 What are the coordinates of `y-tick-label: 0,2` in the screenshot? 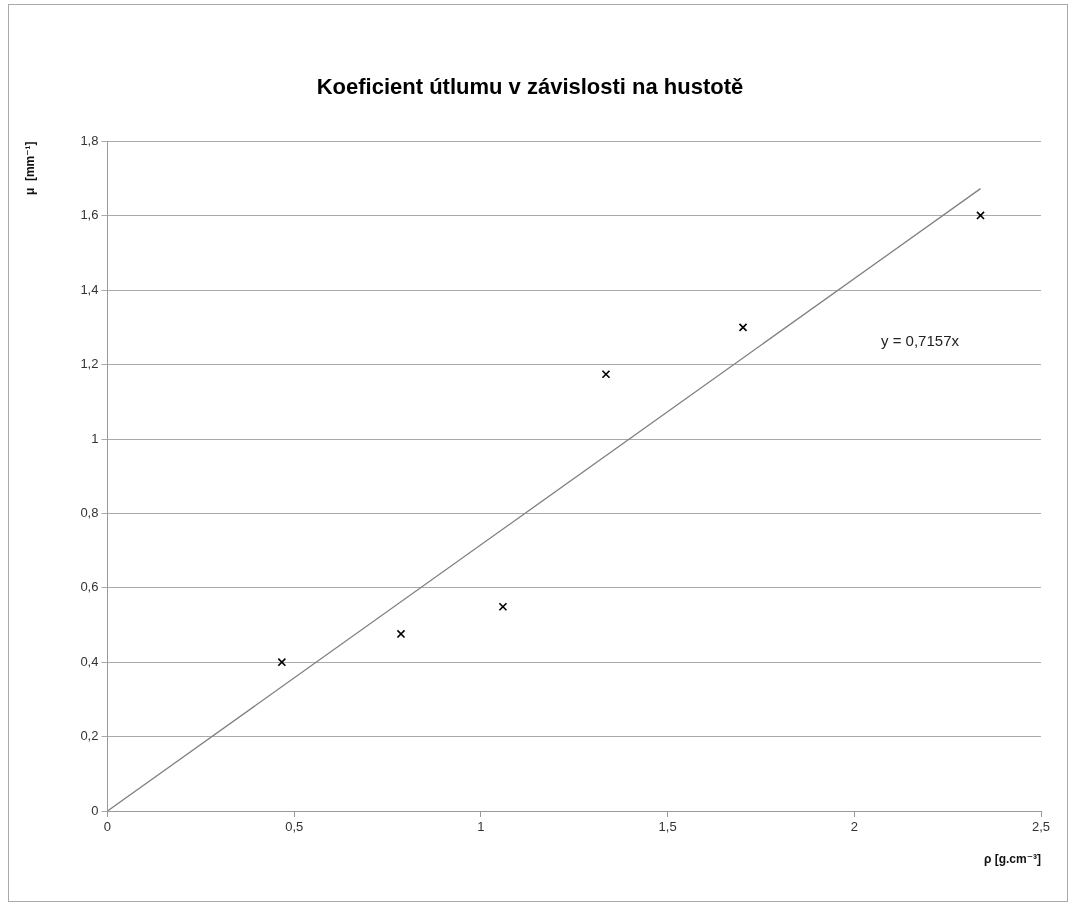 It's located at (89, 736).